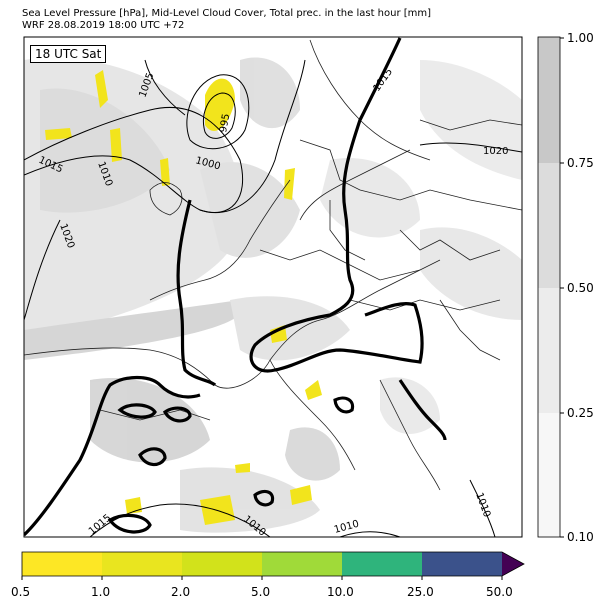 The width and height of the screenshot is (613, 610). What do you see at coordinates (340, 592) in the screenshot?
I see `precip-colorbar-tick: 10.0` at bounding box center [340, 592].